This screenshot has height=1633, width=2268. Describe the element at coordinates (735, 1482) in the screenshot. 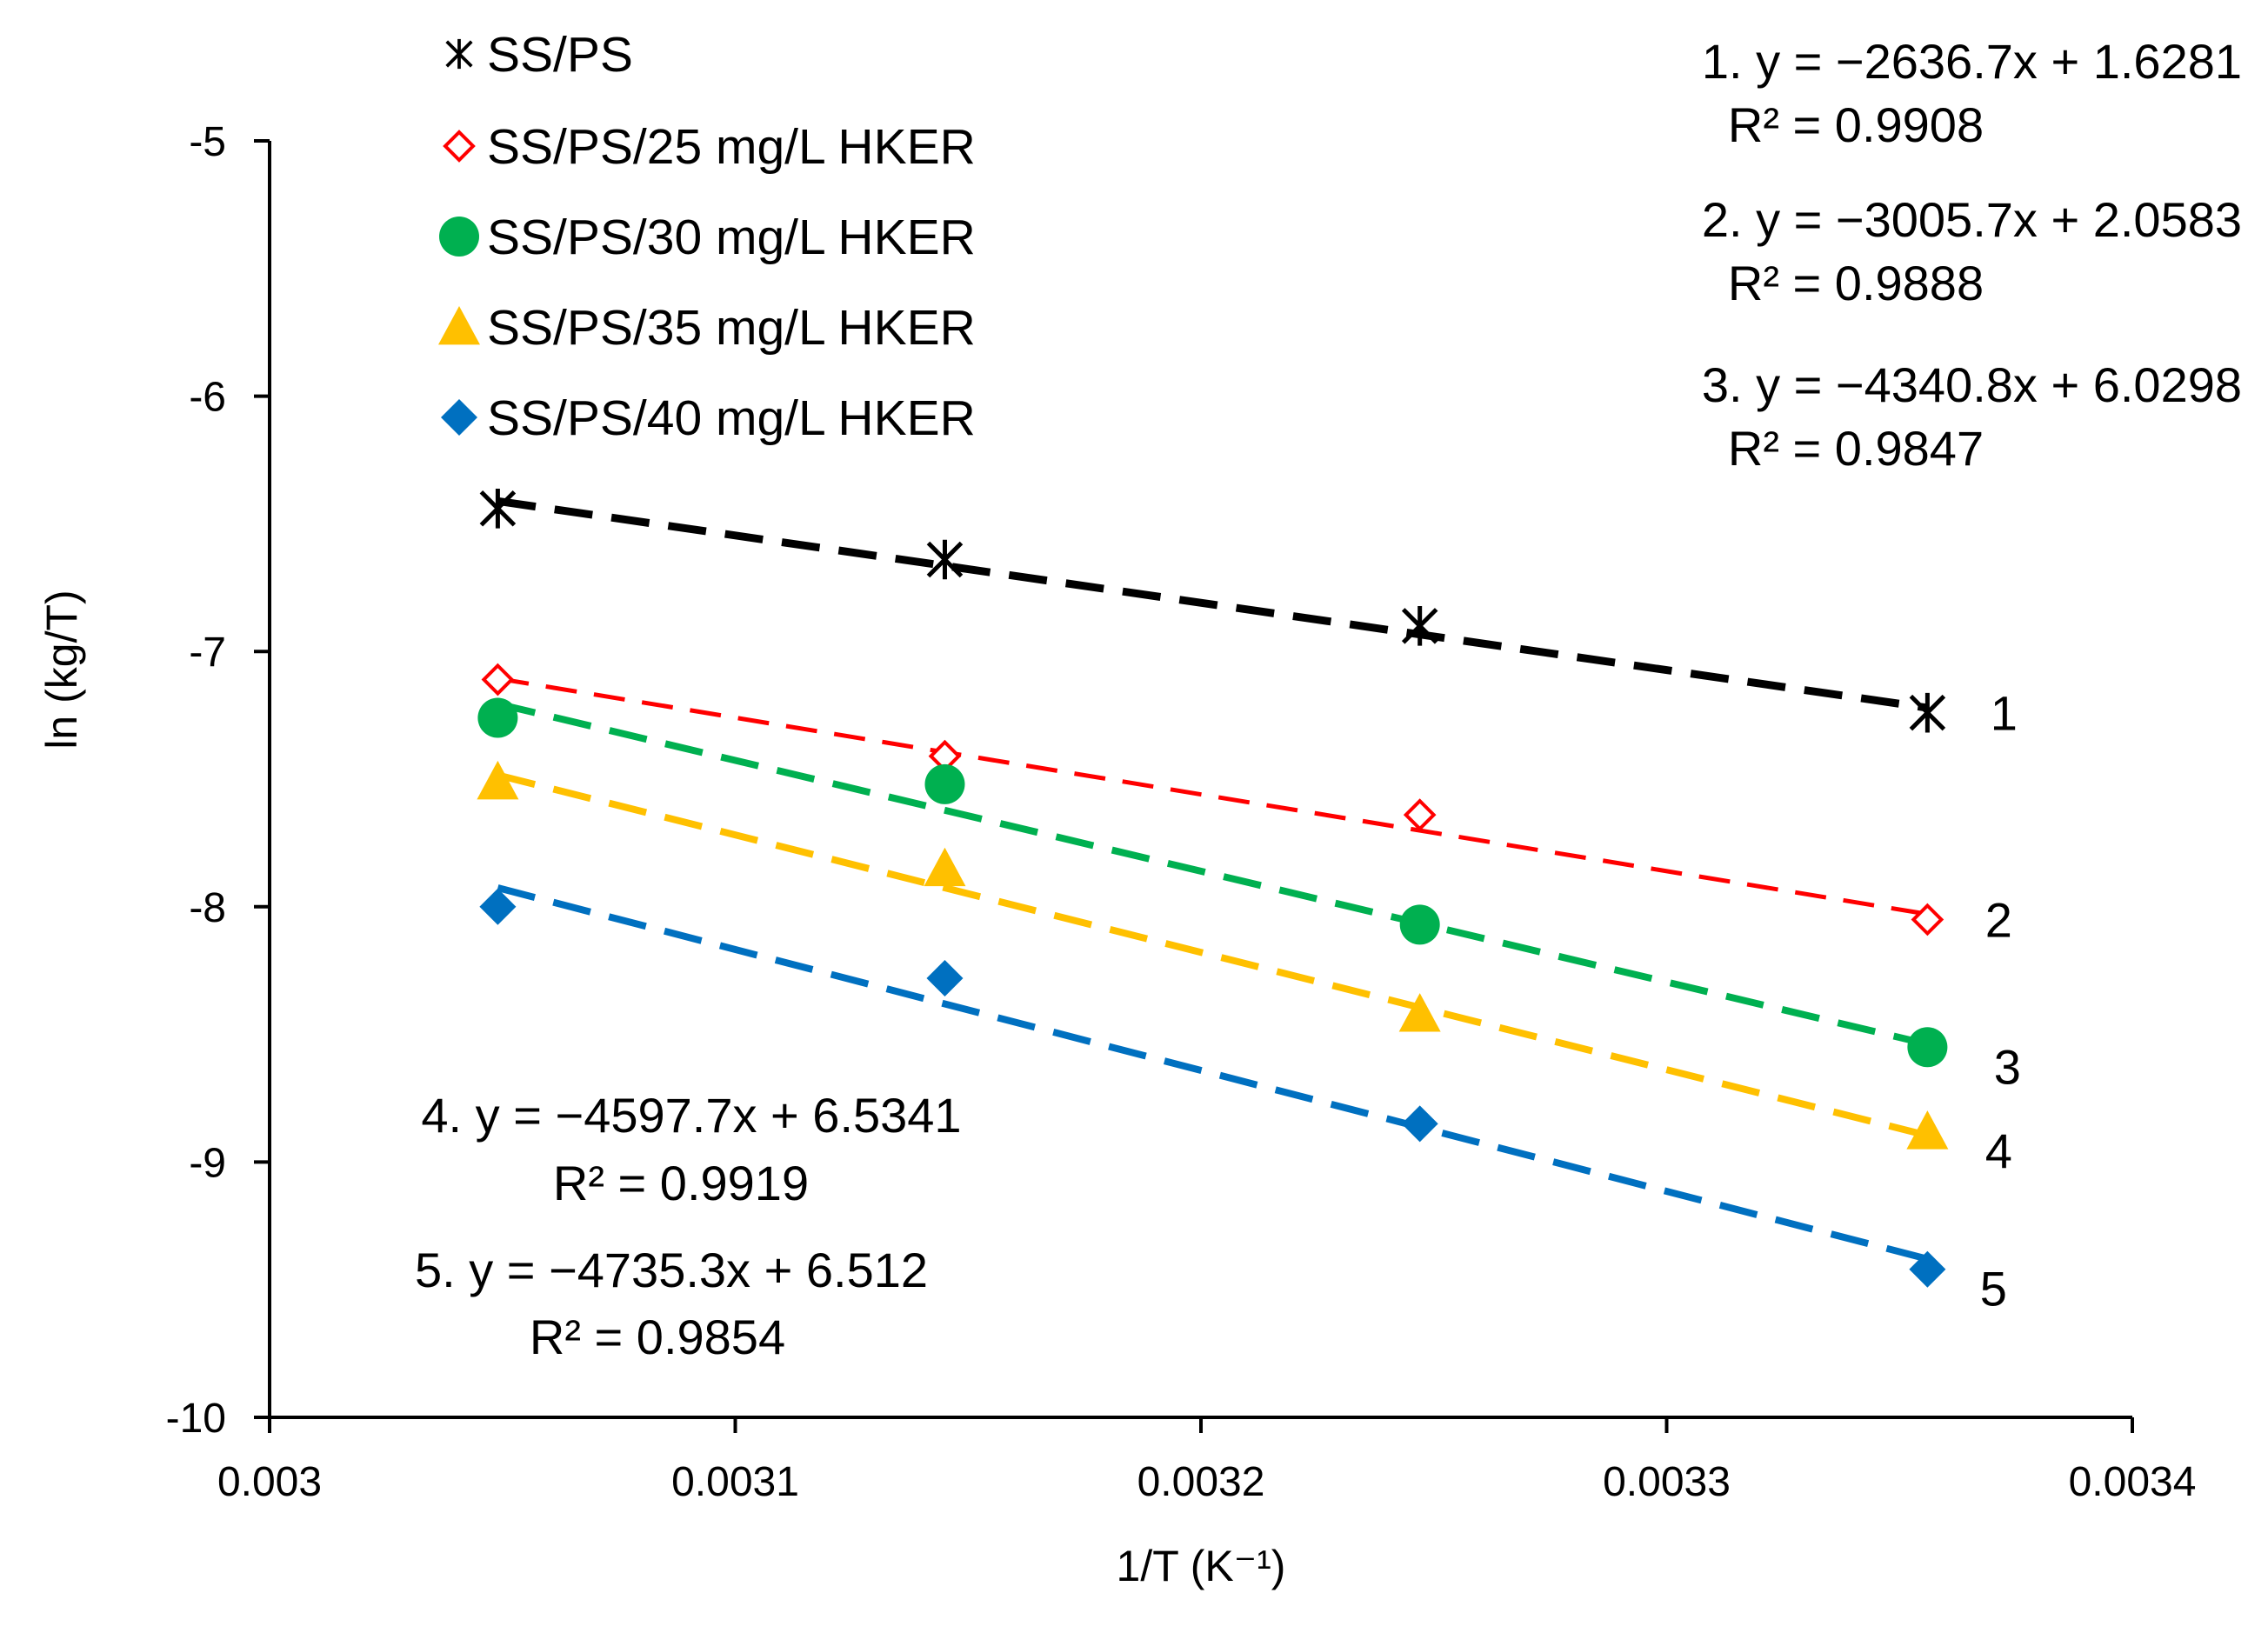

I see `x-tick-label: 0.0031` at that location.